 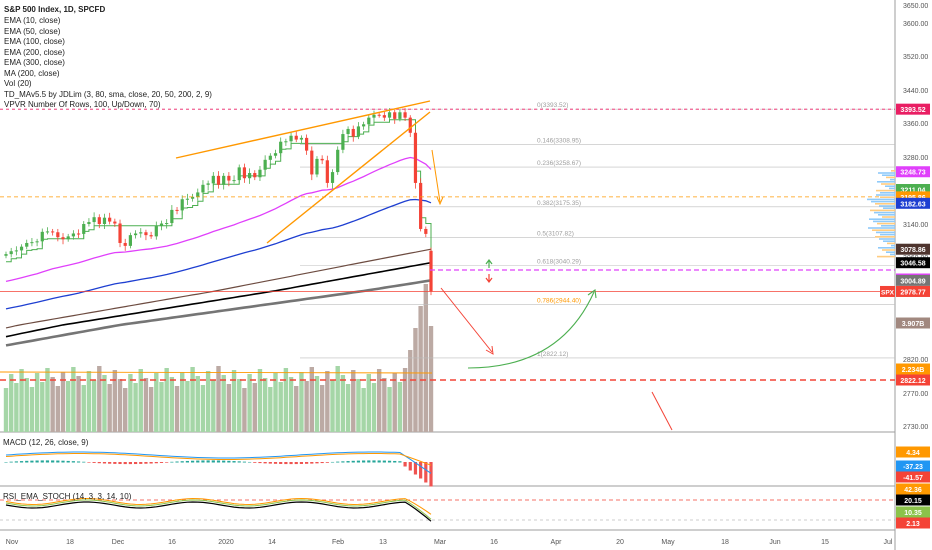 I want to click on y-tick-label: 2820.00, so click(x=915, y=360).